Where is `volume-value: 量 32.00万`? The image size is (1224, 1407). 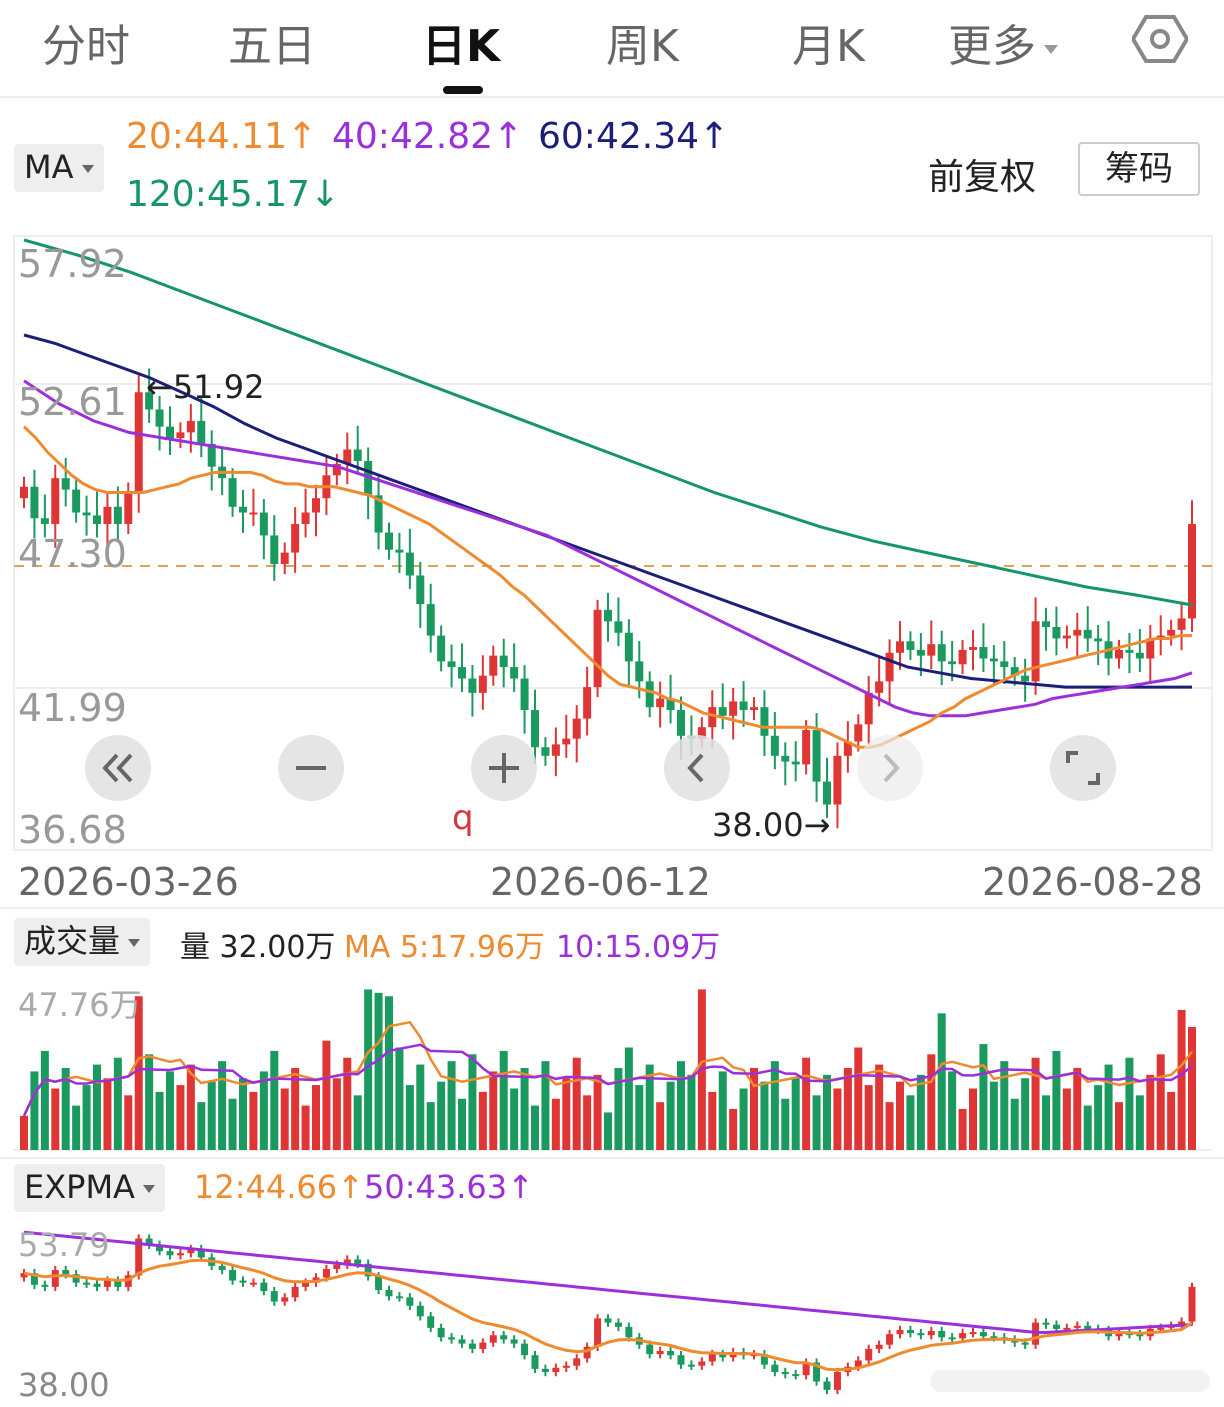
volume-value: 量 32.00万 is located at coordinates (258, 947).